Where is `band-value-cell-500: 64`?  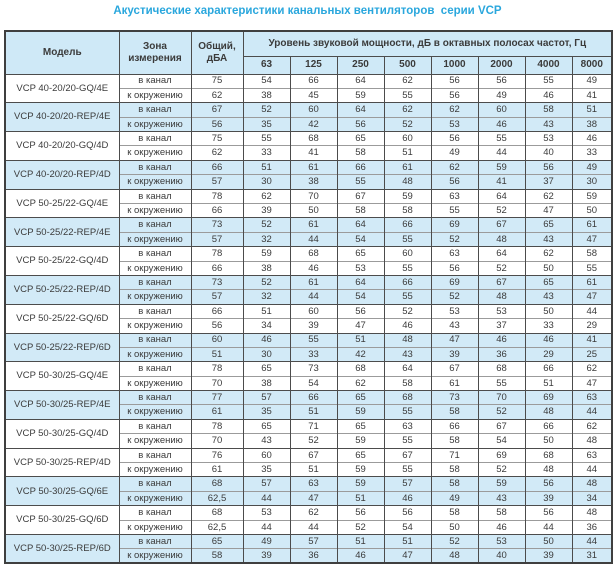 band-value-cell-500: 64 is located at coordinates (407, 369).